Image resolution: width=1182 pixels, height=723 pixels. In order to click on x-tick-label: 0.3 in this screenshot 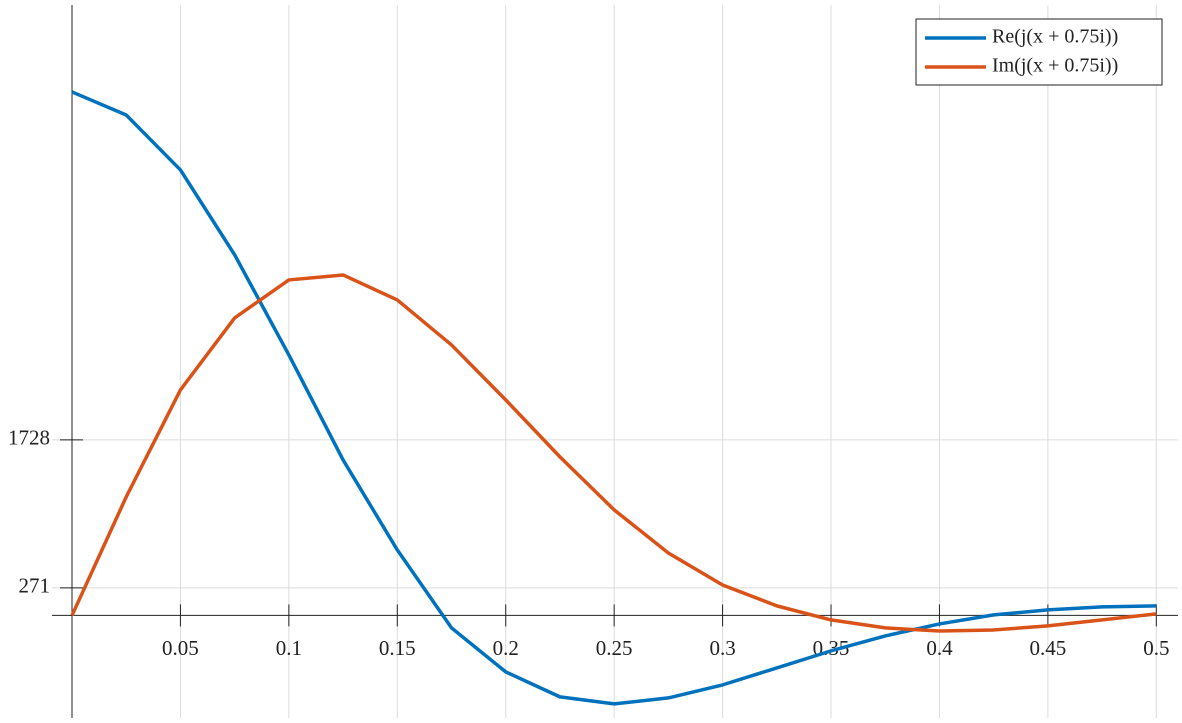, I will do `click(722, 648)`.